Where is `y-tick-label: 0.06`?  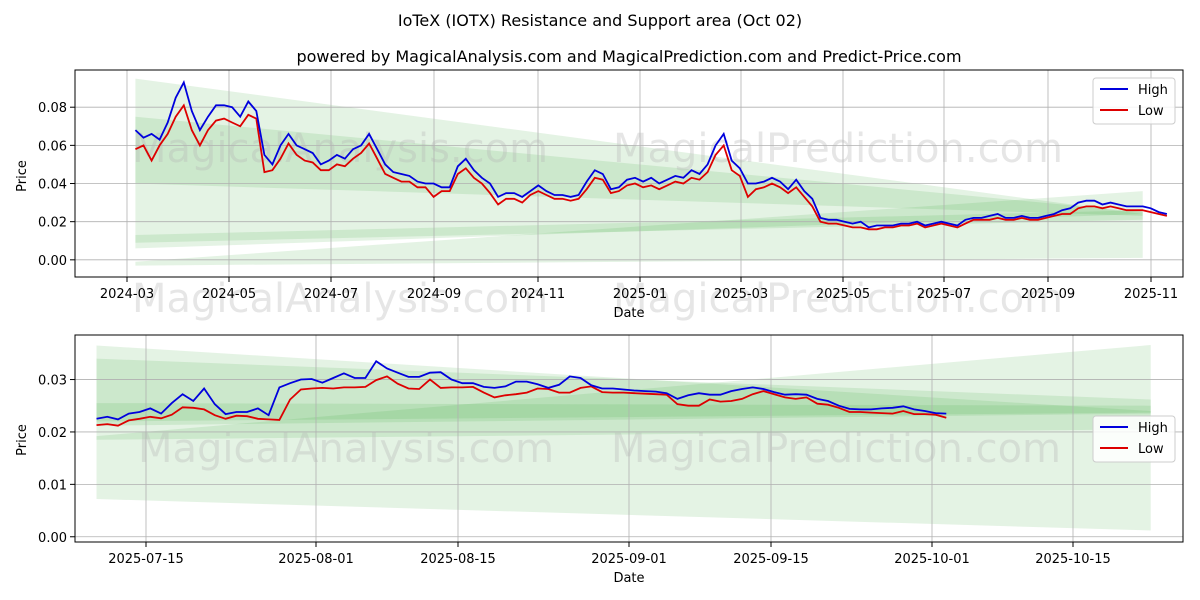 y-tick-label: 0.06 is located at coordinates (52, 146).